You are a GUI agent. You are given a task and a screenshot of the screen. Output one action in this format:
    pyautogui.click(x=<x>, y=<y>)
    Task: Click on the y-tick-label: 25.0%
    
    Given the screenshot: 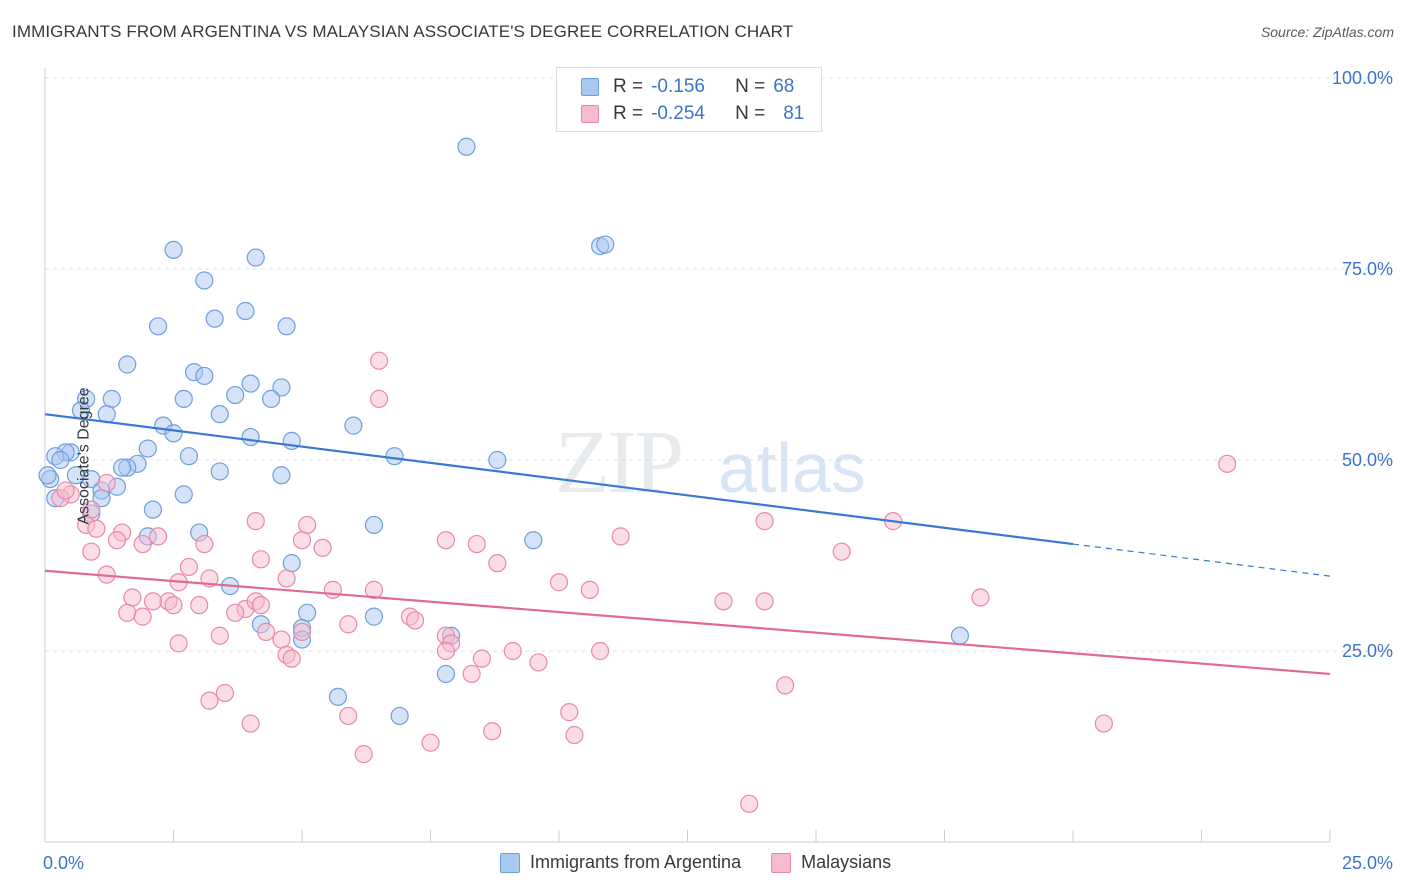 What is the action you would take?
    pyautogui.click(x=1367, y=651)
    